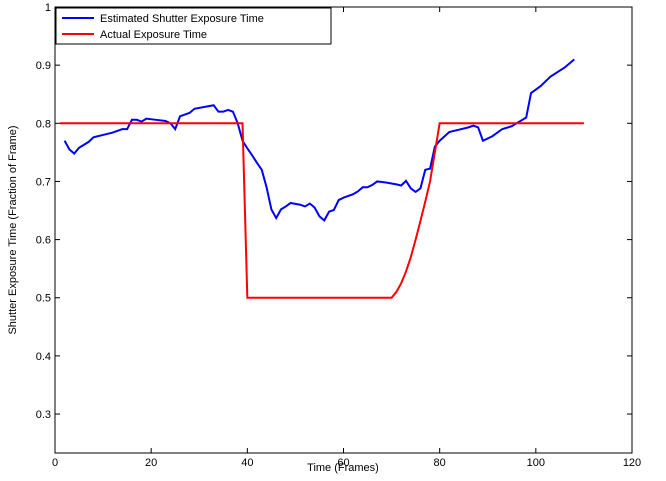 This screenshot has height=481, width=666. I want to click on legend-label: Estimated Shutter Exposure Time, so click(182, 19).